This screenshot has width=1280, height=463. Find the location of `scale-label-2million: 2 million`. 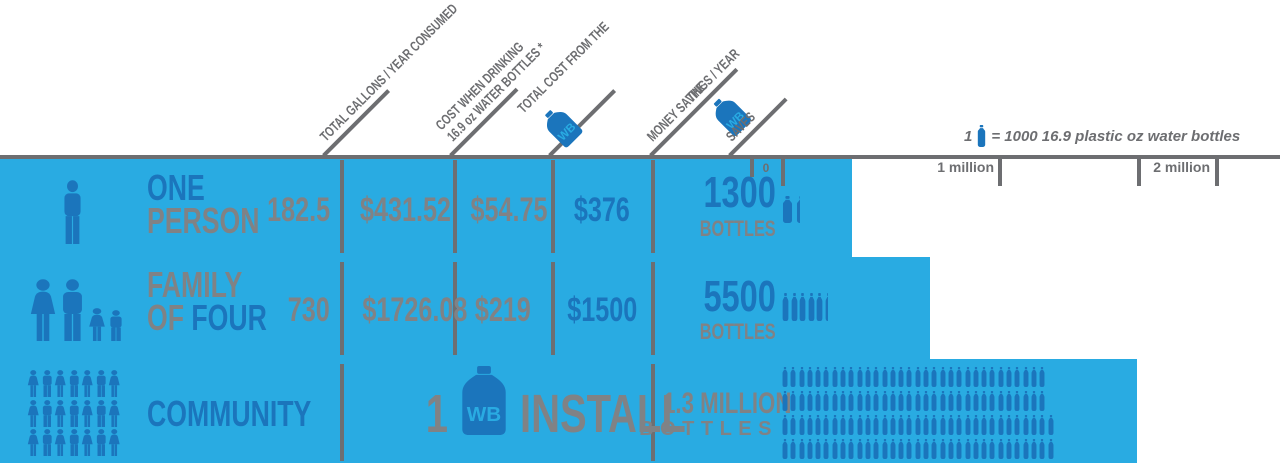

scale-label-2million: 2 million is located at coordinates (1181, 167).